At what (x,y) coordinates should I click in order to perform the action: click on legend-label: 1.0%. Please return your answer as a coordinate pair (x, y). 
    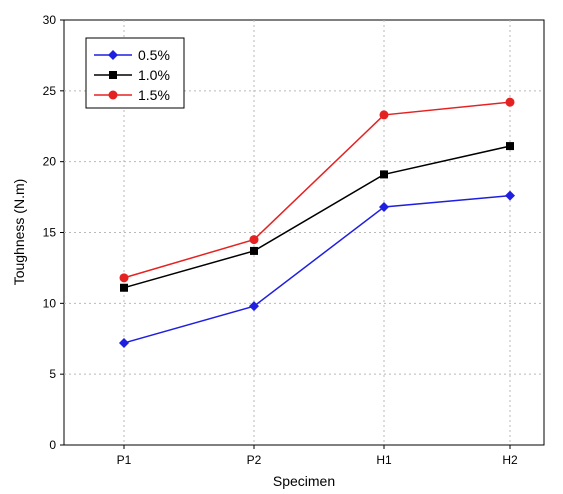
    Looking at the image, I should click on (154, 75).